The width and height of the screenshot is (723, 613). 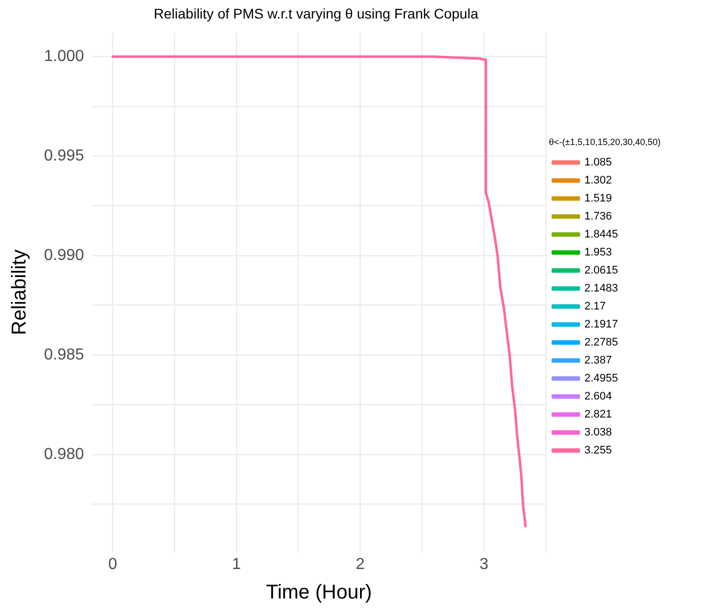 What do you see at coordinates (113, 564) in the screenshot?
I see `x-tick-label: 0` at bounding box center [113, 564].